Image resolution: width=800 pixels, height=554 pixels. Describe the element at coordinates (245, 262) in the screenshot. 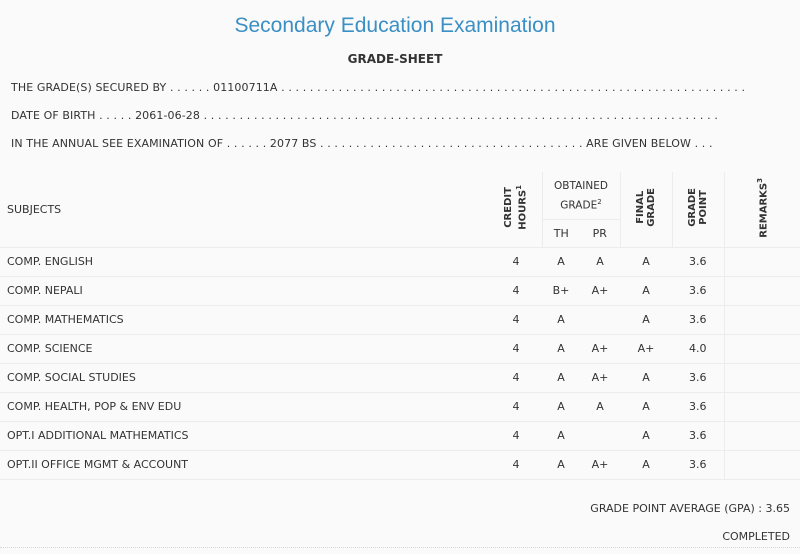

I see `subject-cell: COMP. ENGLISH` at that location.